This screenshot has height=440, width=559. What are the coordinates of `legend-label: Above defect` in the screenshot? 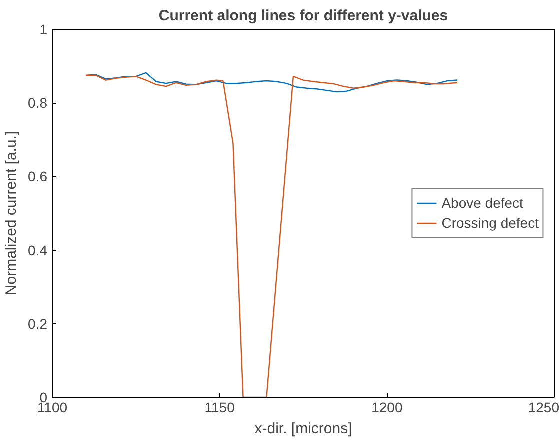 It's located at (483, 203).